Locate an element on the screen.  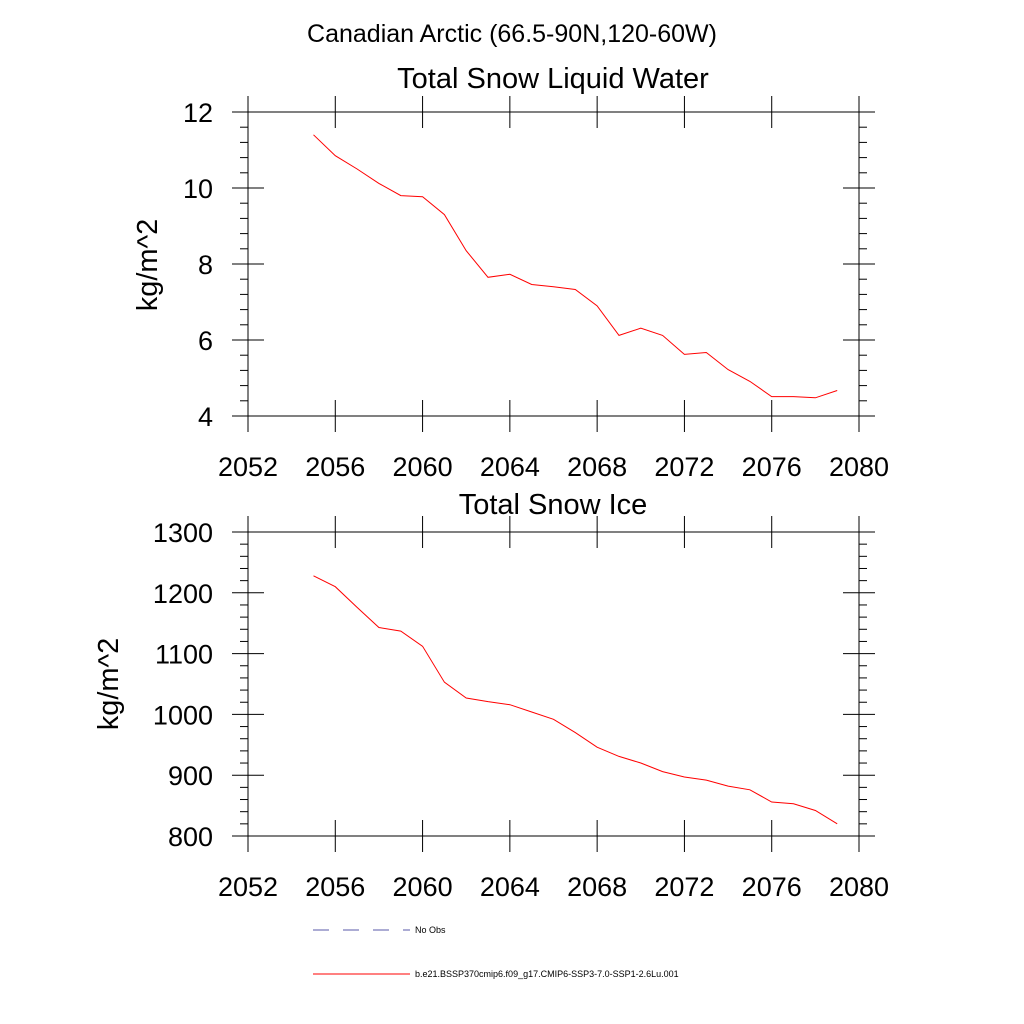
chart-title: Total Snow Liquid Water is located at coordinates (553, 79).